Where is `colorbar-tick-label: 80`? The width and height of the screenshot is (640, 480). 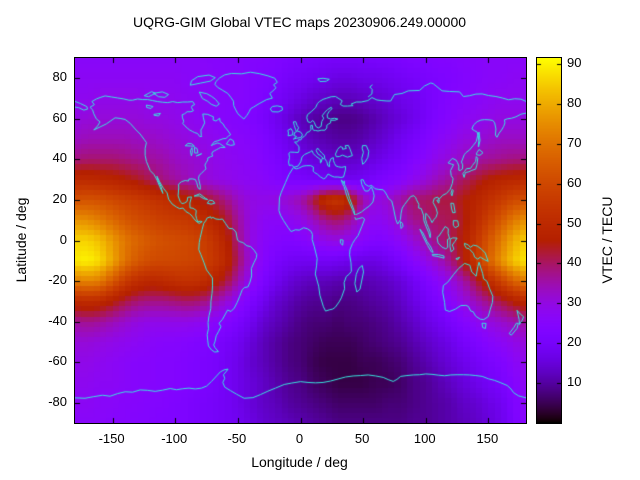 colorbar-tick-label: 80 is located at coordinates (574, 102).